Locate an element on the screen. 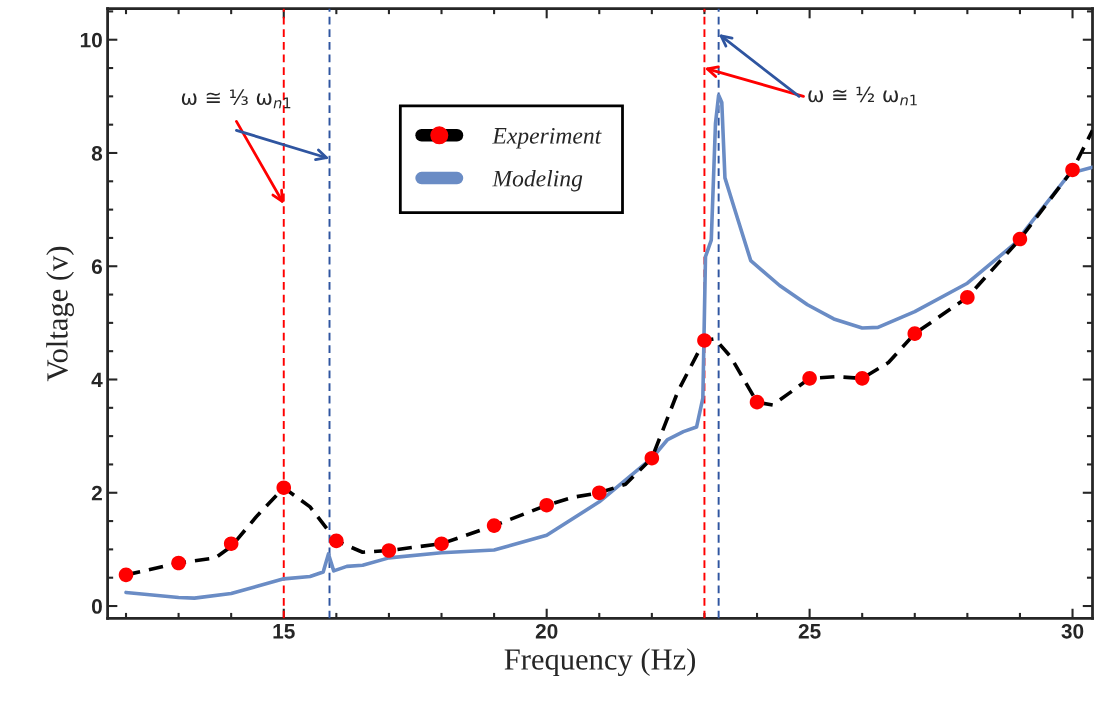  y-tick-label: 8 is located at coordinates (97, 153).